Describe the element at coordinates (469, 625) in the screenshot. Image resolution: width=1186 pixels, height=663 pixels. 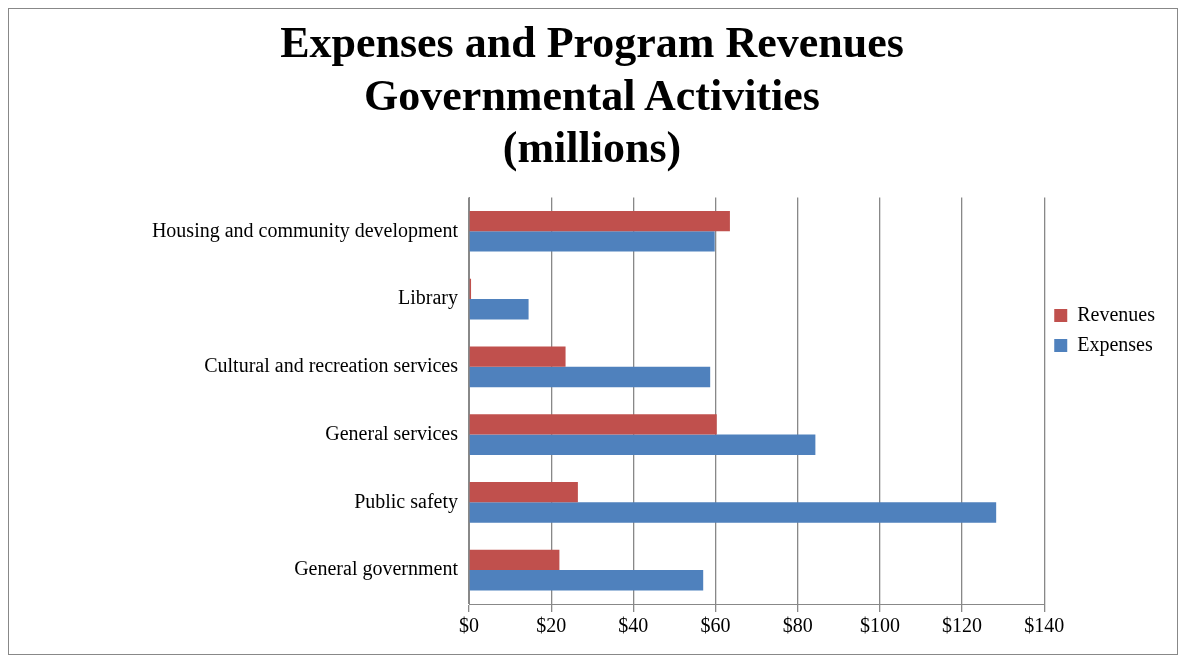
I see `x-tick-label: $0` at that location.